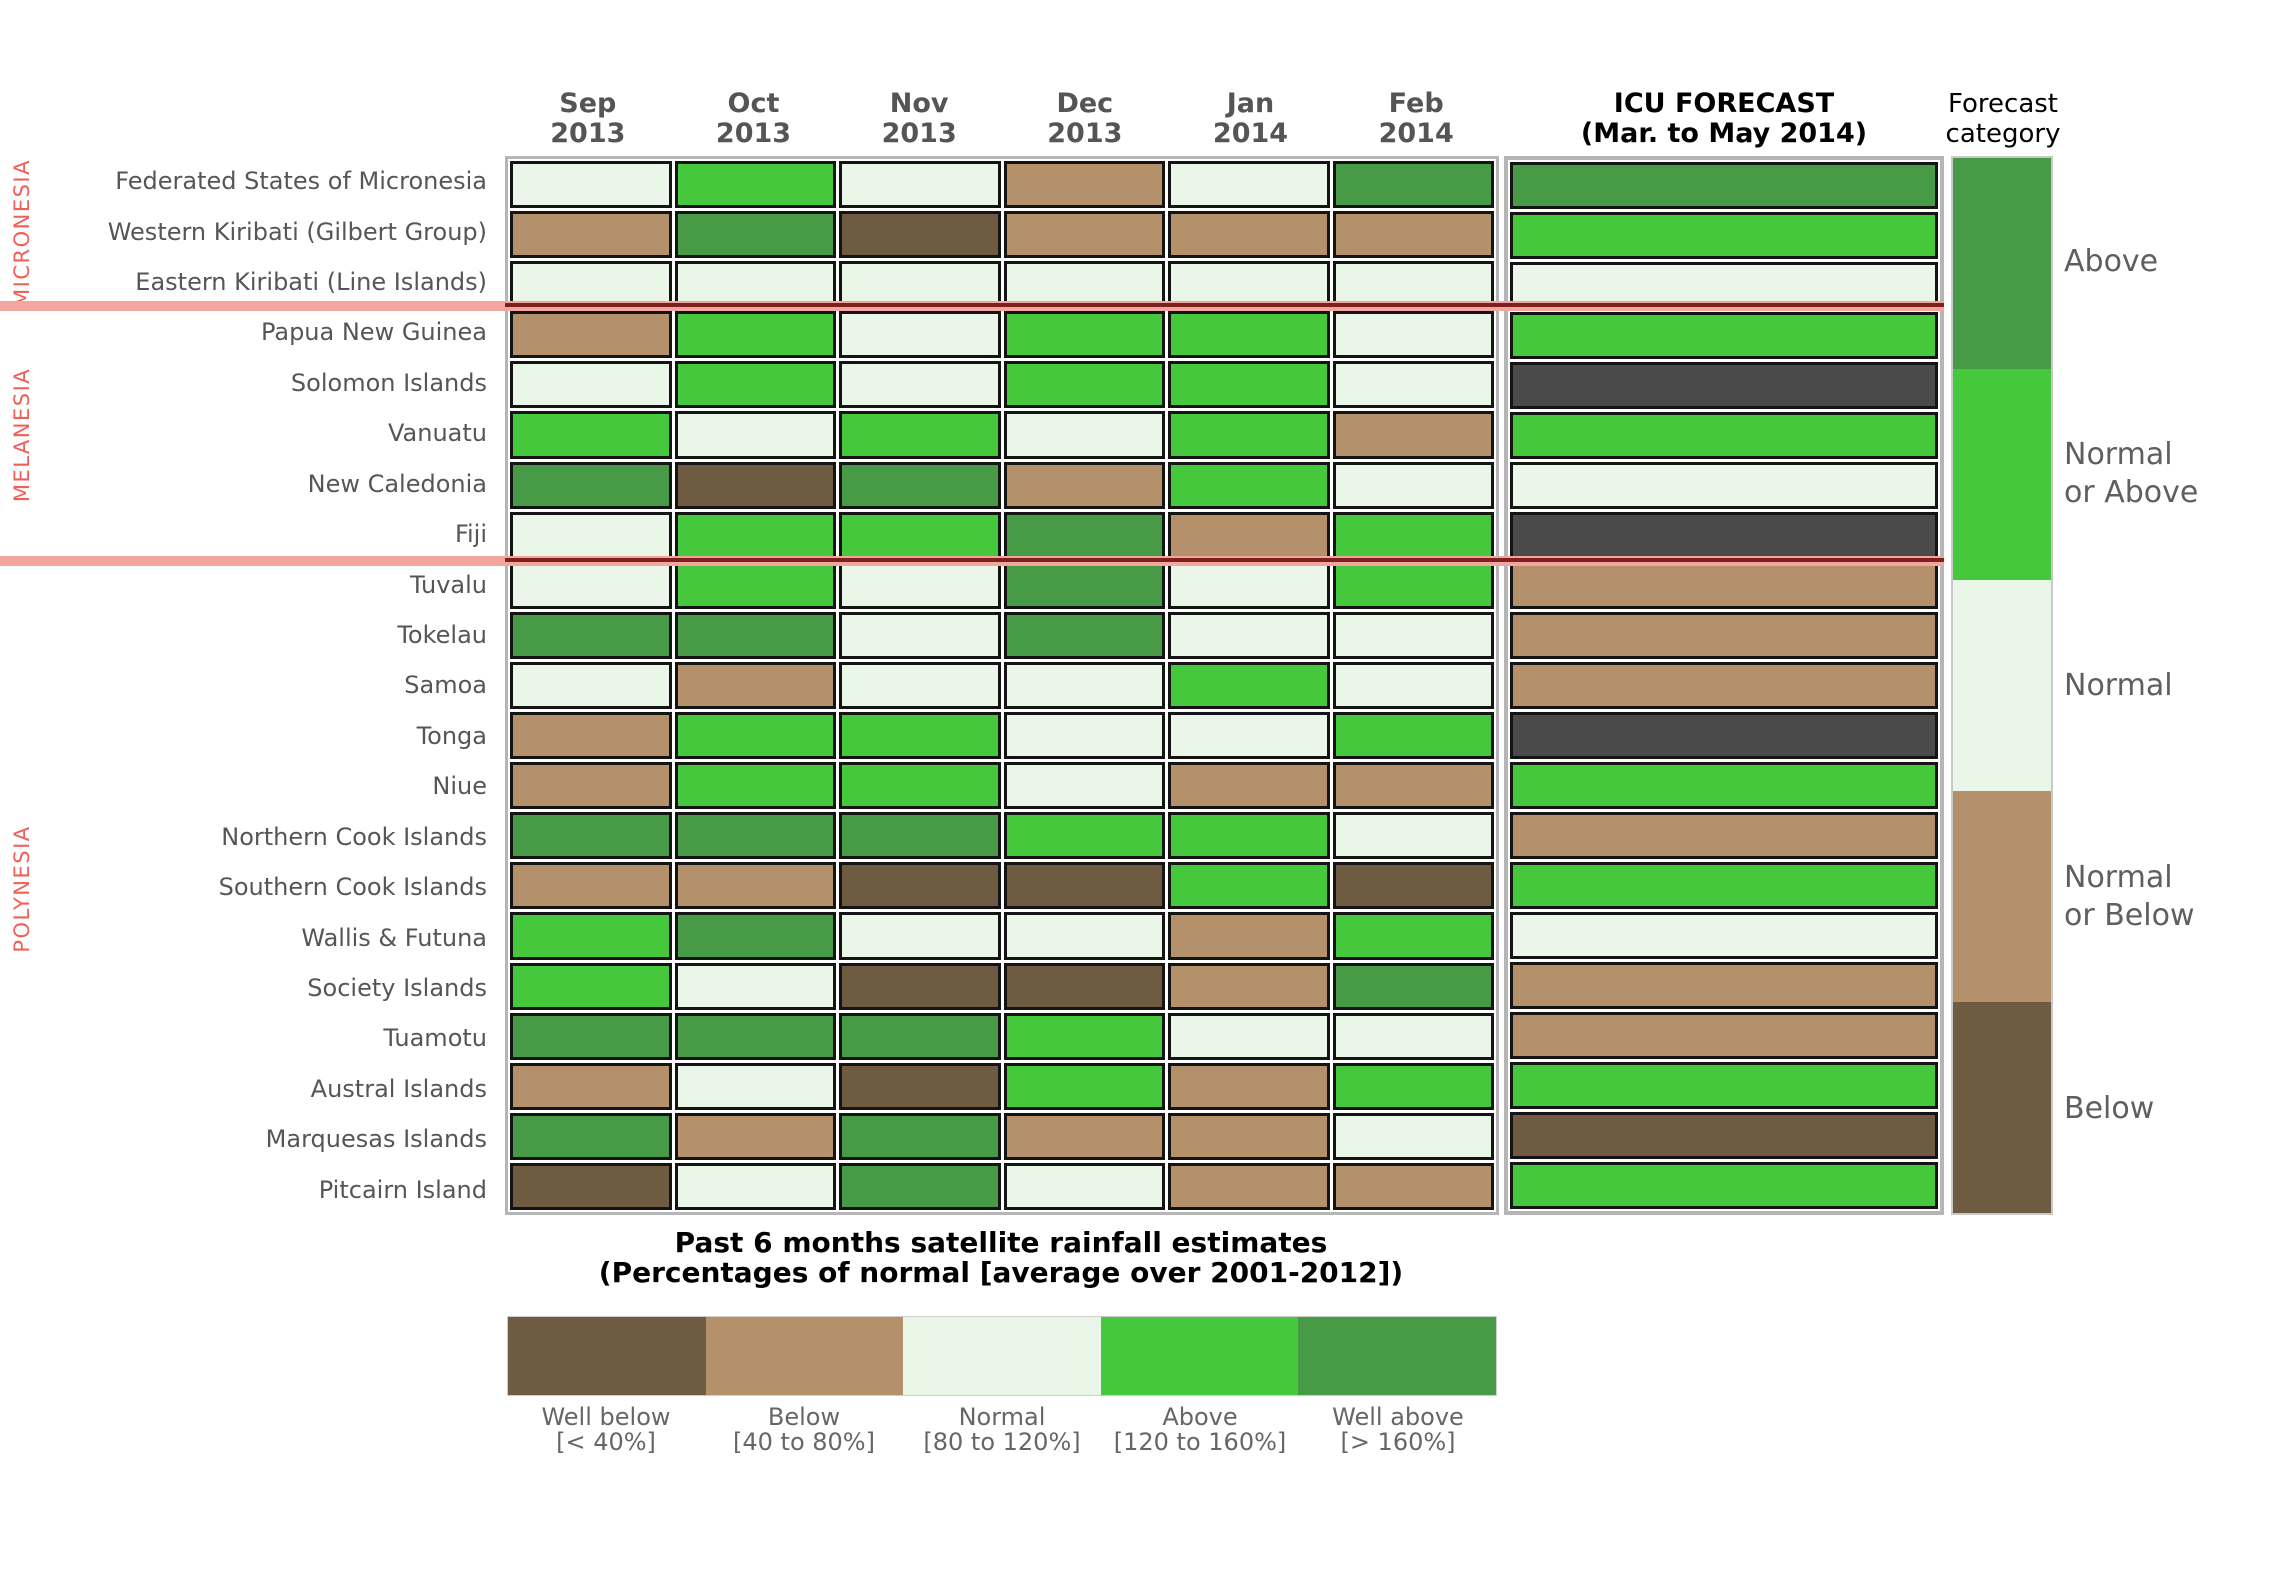  Describe the element at coordinates (437, 433) in the screenshot. I see `row-label: Vanuatu` at that location.